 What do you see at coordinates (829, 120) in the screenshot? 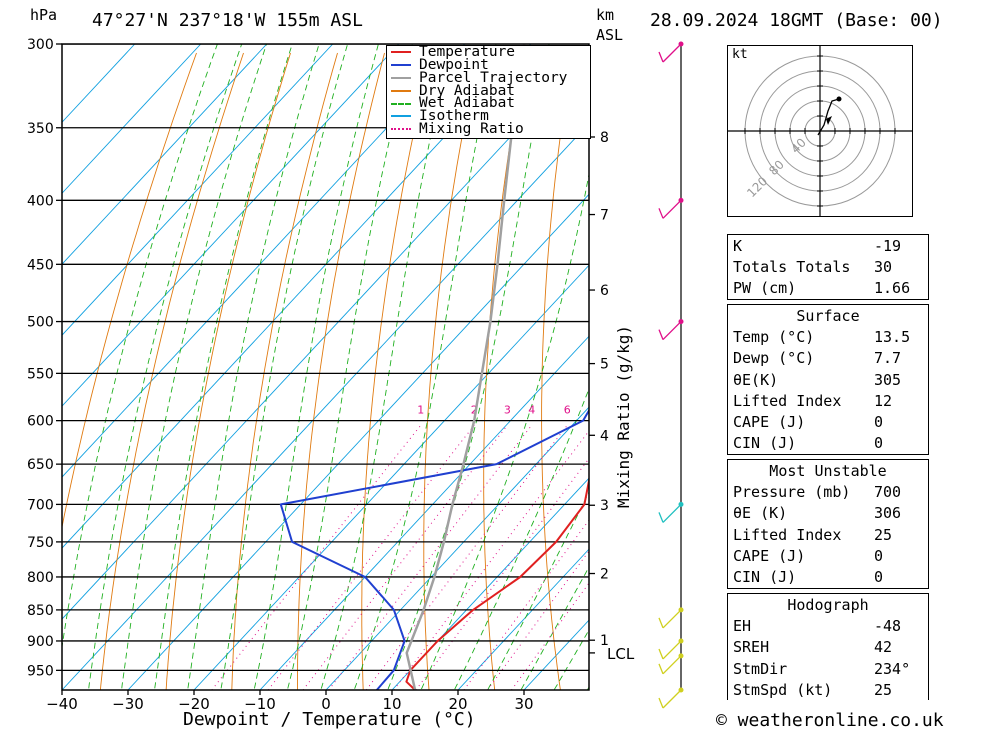
I see `storm-motion-arrow` at bounding box center [829, 120].